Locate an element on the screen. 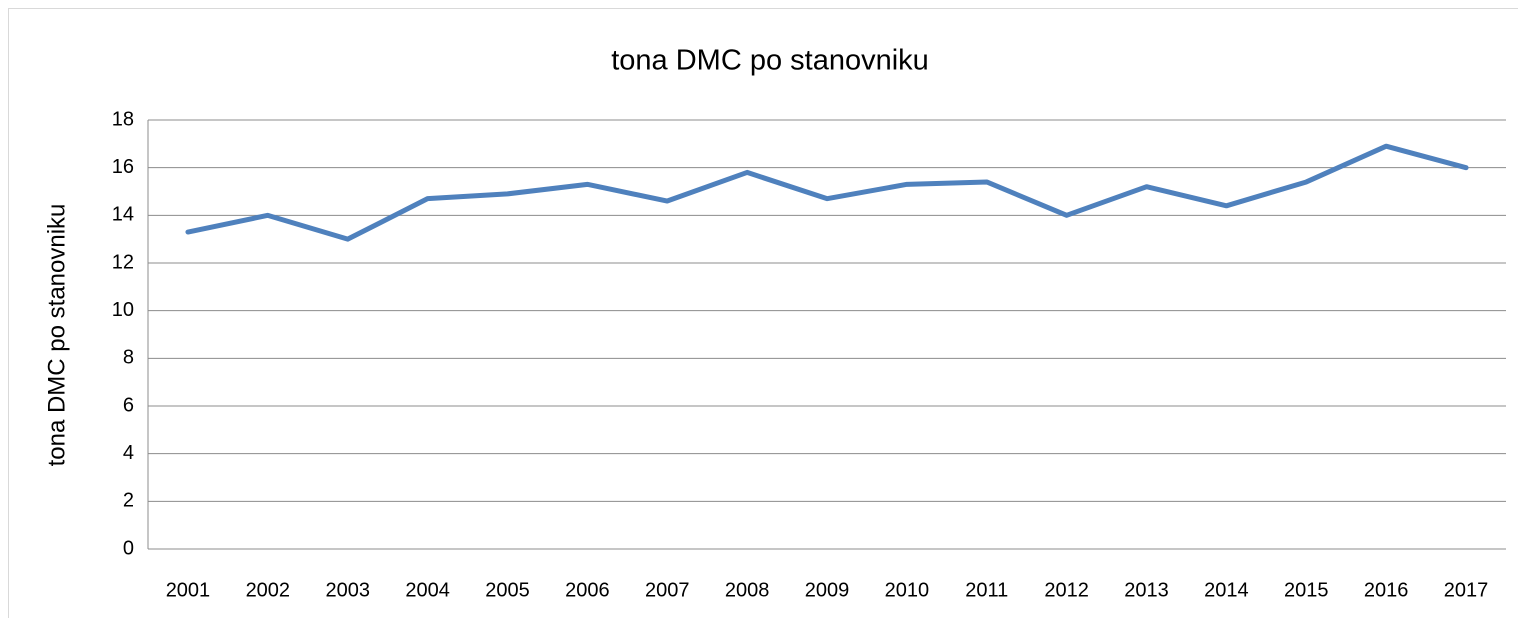 The width and height of the screenshot is (1518, 618). y-tick-label: 8 is located at coordinates (128, 358).